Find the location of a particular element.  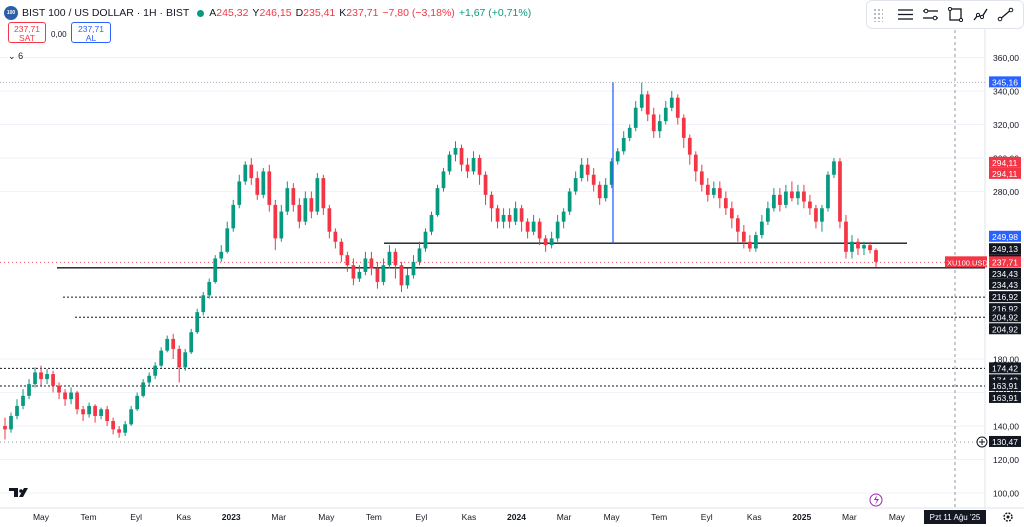

price-label-text: 204,92 is located at coordinates (1005, 329).